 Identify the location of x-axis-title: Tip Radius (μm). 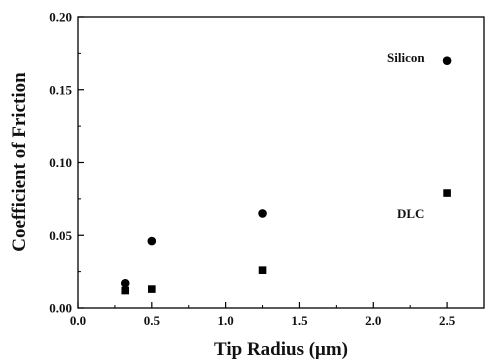
(281, 349).